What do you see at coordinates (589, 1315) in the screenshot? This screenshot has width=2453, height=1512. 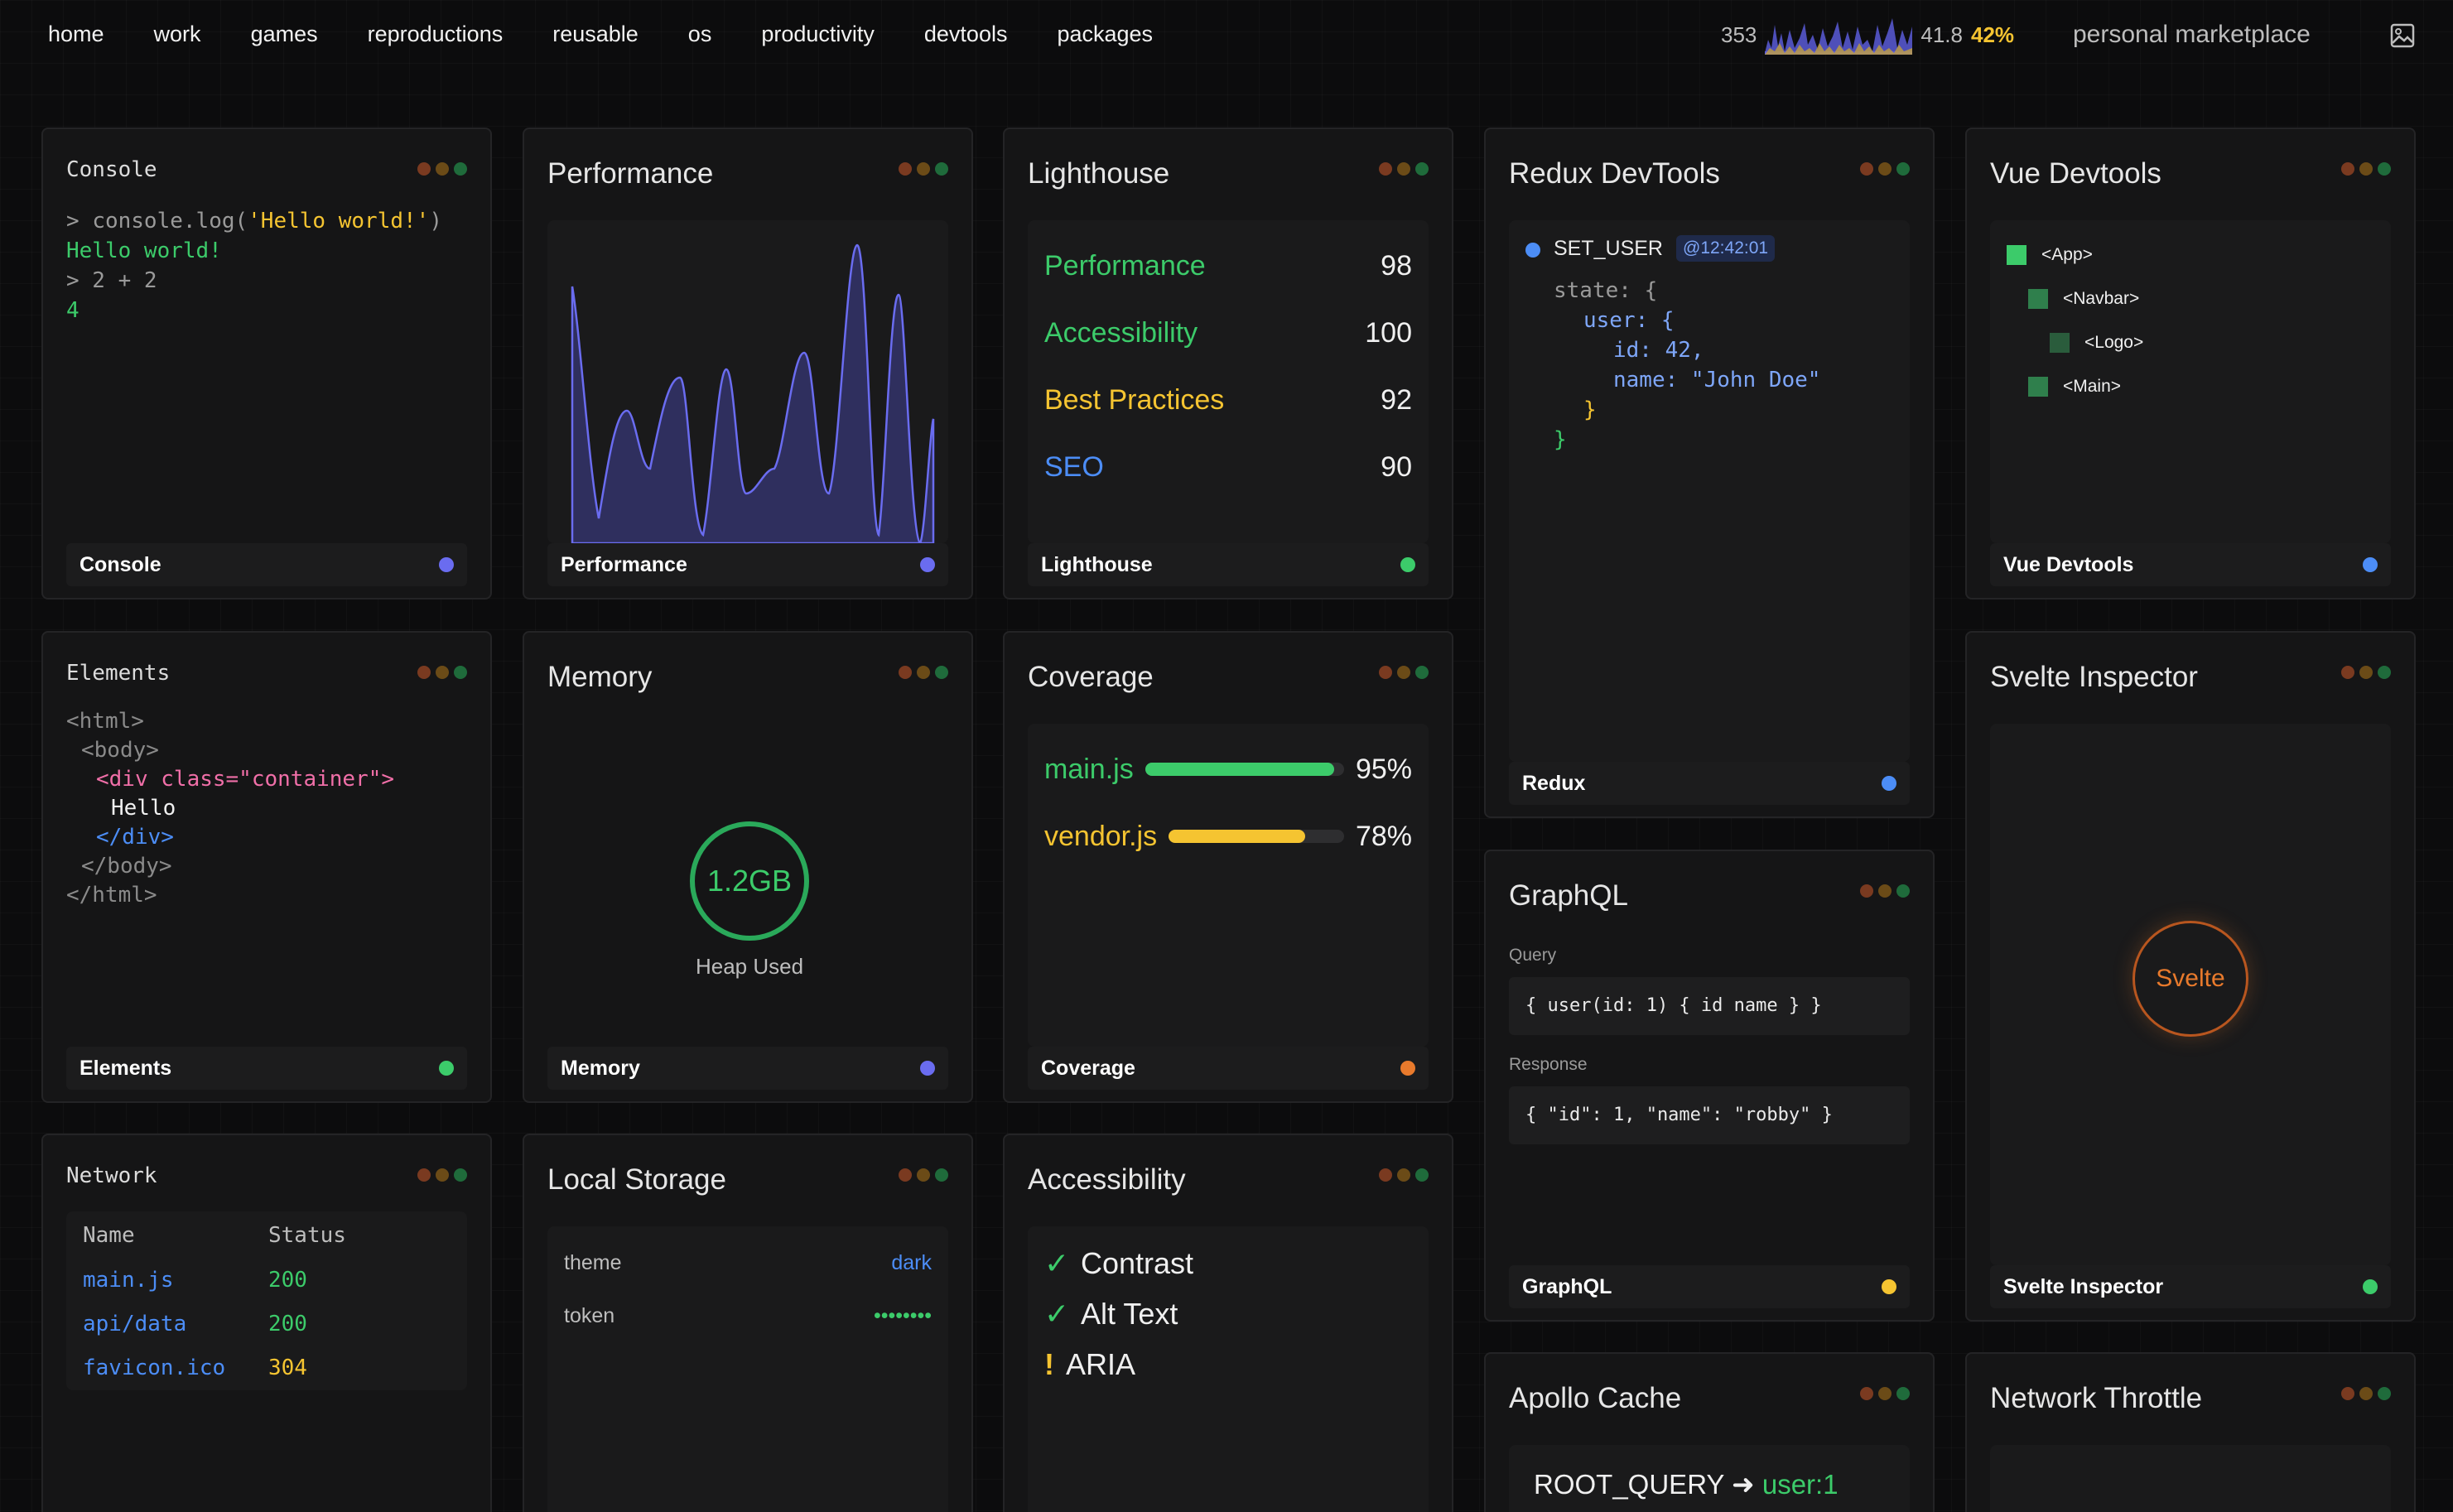 I see `storage-key: token` at bounding box center [589, 1315].